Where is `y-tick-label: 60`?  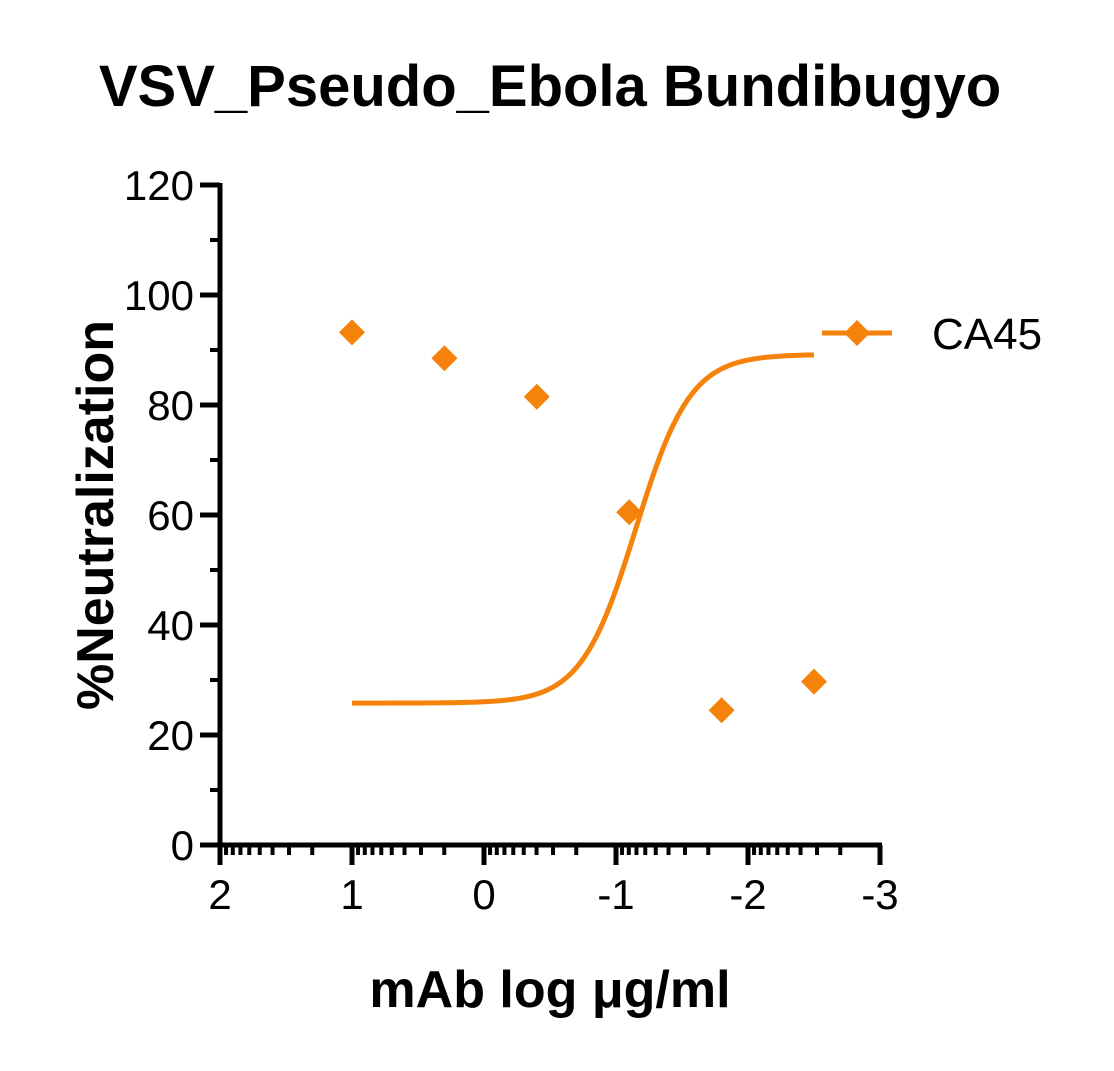
y-tick-label: 60 is located at coordinates (170, 515).